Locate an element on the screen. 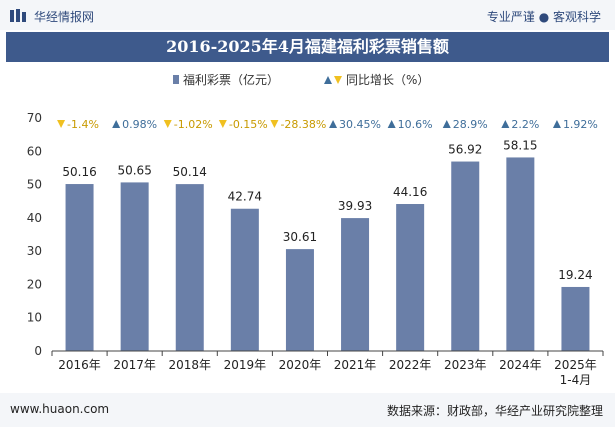 The image size is (615, 427). chart-title: 2016-2025年4月福建福利彩票销售额 is located at coordinates (307, 47).